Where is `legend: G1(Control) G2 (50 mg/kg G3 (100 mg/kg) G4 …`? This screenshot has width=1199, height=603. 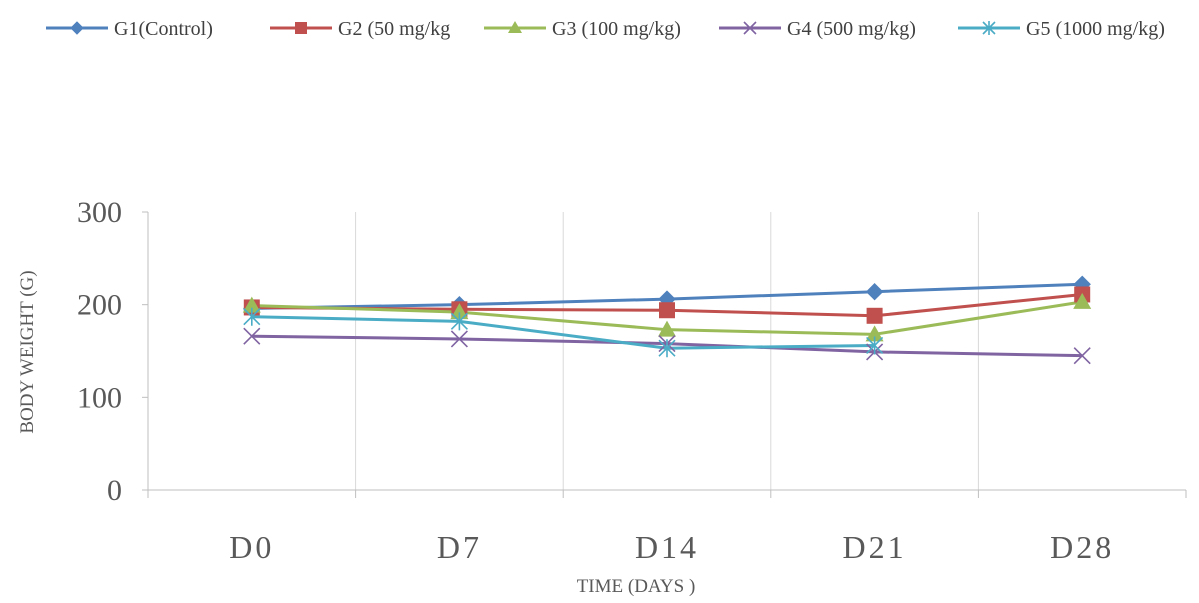 legend: G1(Control) G2 (50 mg/kg G3 (100 mg/kg) G4 … is located at coordinates (605, 29).